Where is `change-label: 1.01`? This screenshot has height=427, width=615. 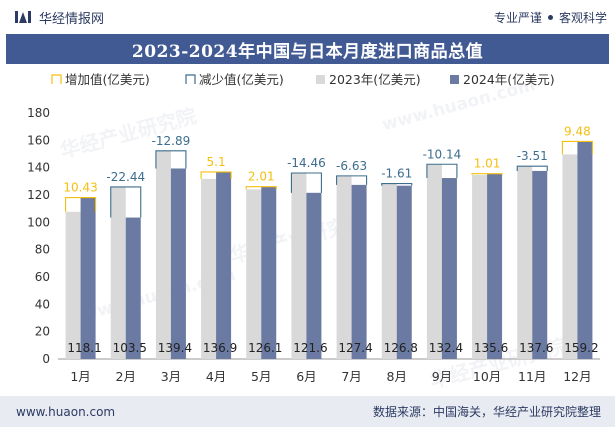 change-label: 1.01 is located at coordinates (487, 164).